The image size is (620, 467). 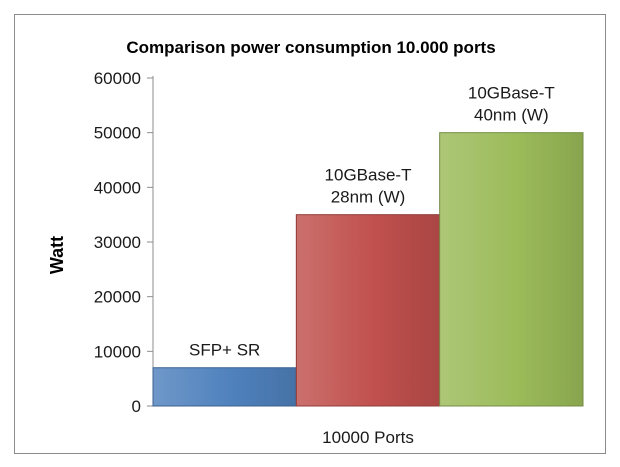 I want to click on y-tick-label: 60000, so click(x=117, y=78).